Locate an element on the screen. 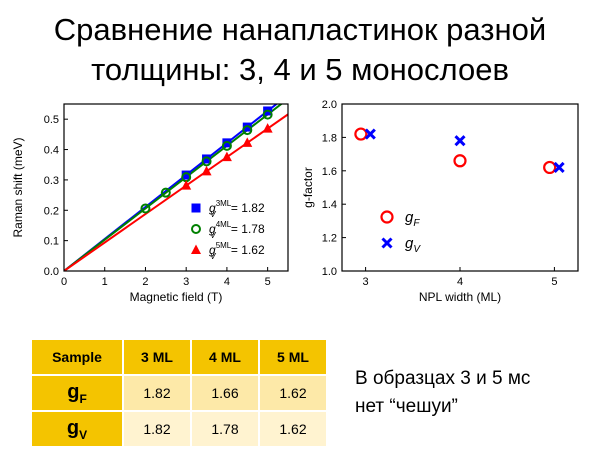 The height and width of the screenshot is (475, 600). x-tick-label: 1 is located at coordinates (105, 282).